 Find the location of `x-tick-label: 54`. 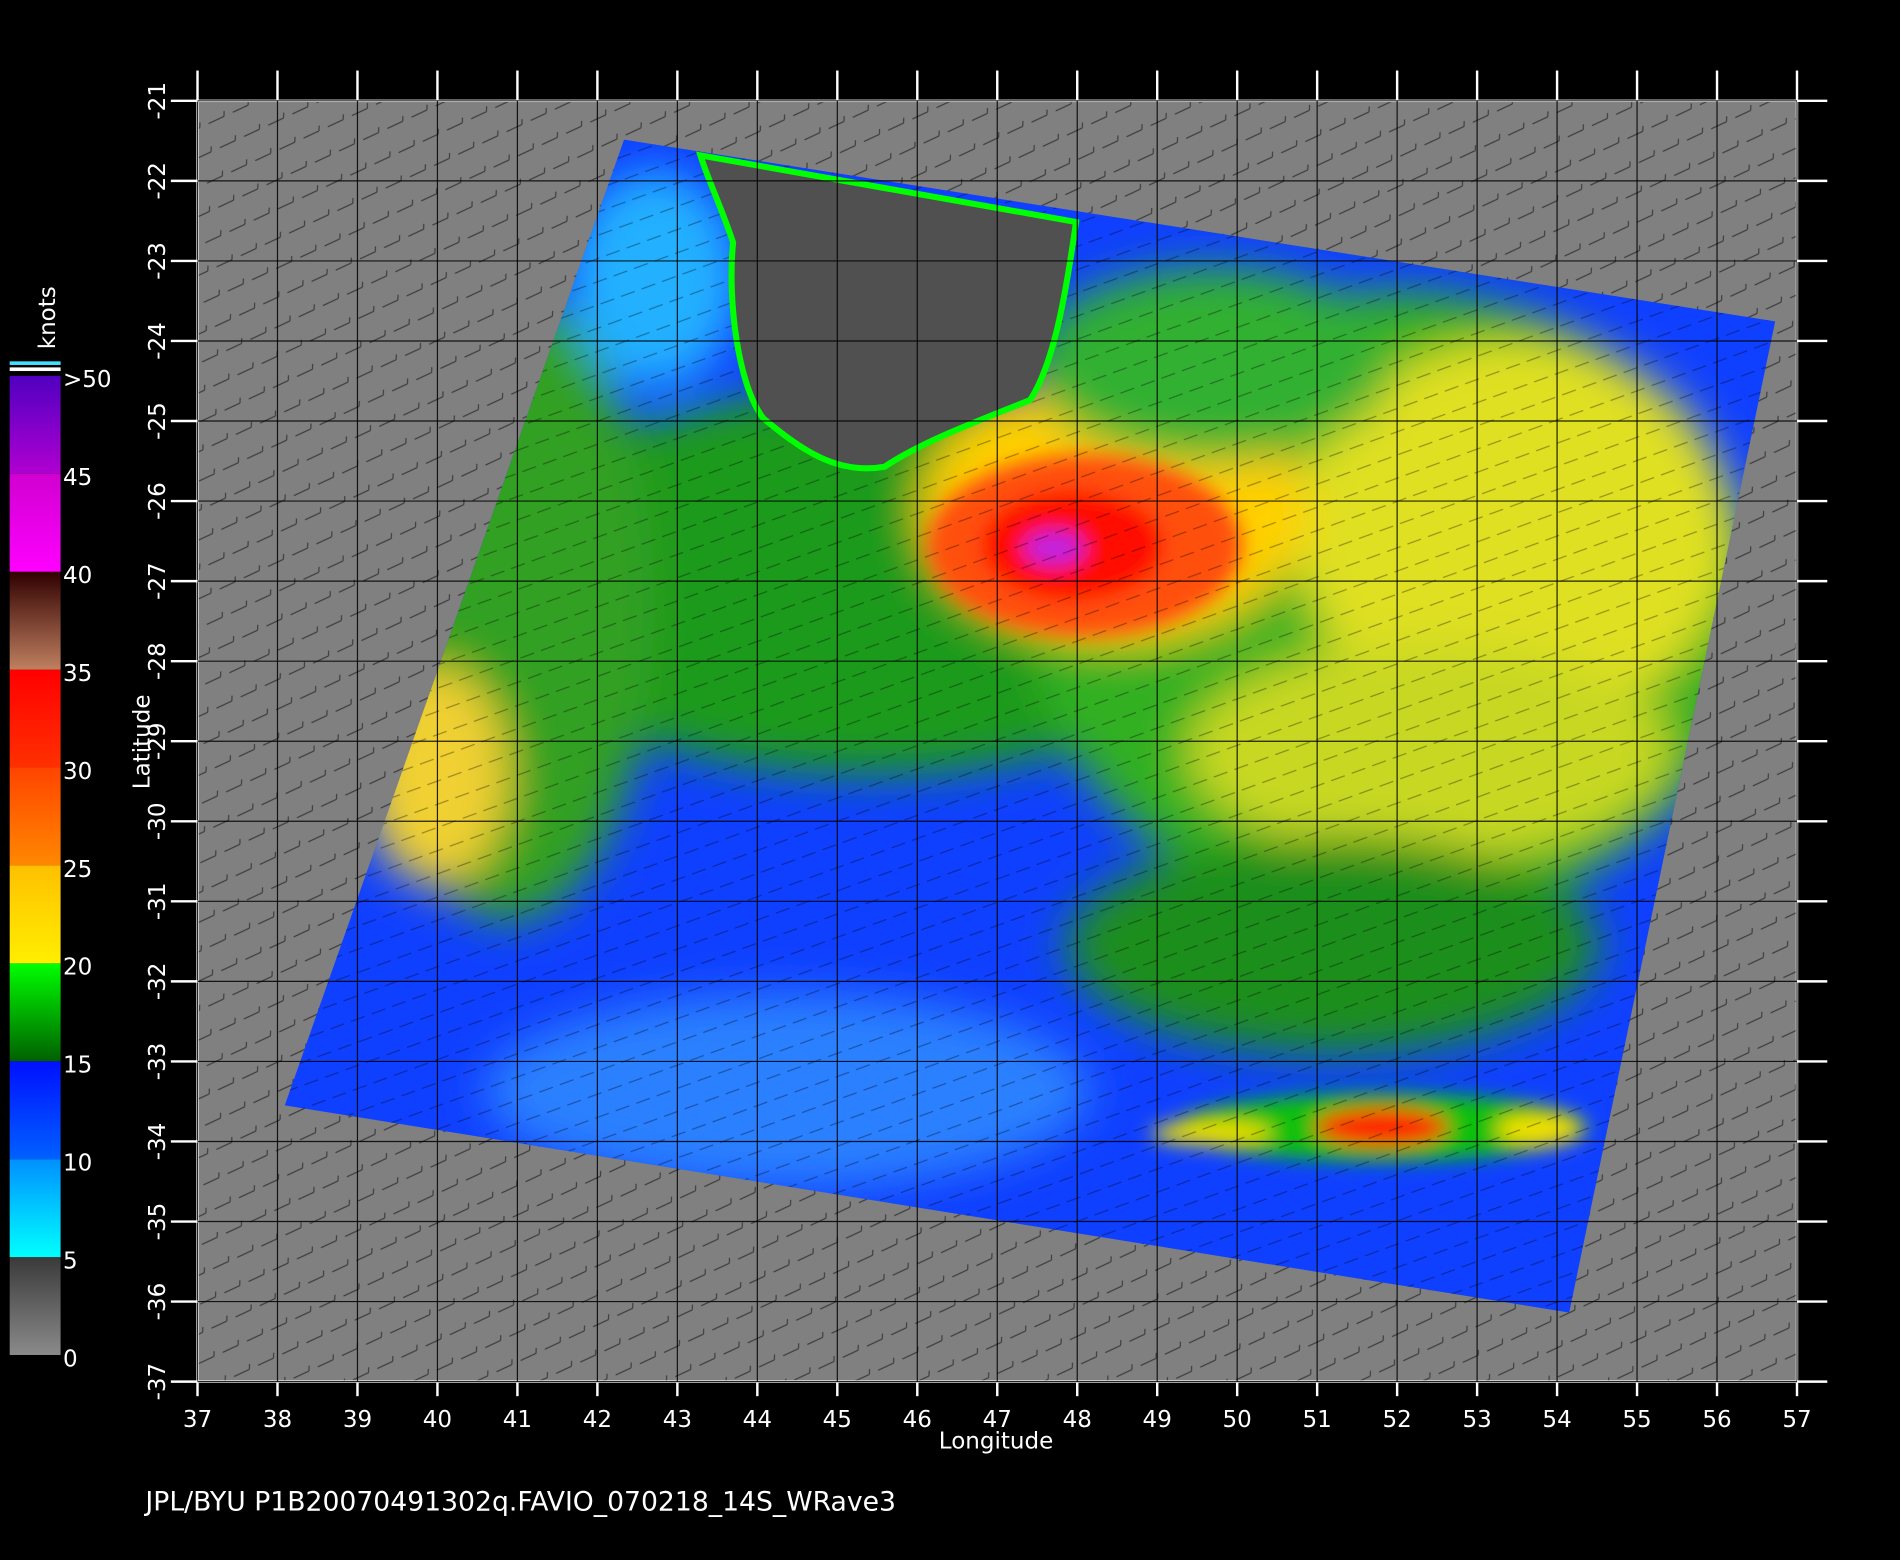

x-tick-label: 54 is located at coordinates (1556, 1420).